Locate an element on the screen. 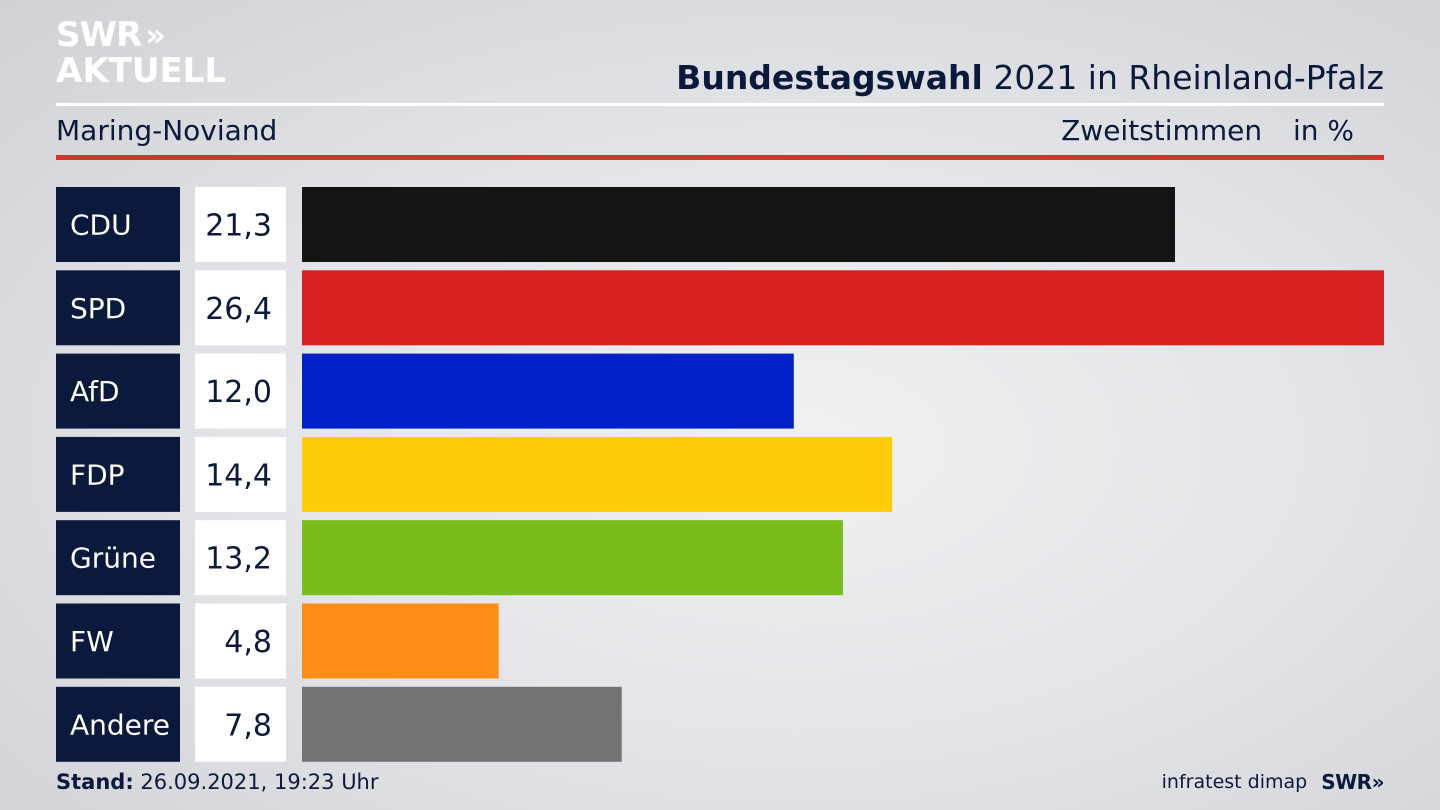 The image size is (1440, 810). bar-afd is located at coordinates (548, 391).